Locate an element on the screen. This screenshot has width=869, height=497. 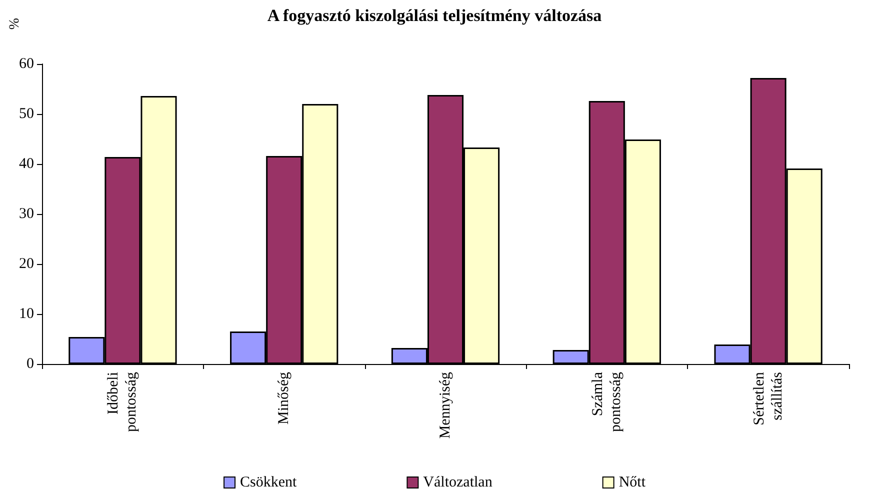
y-tick-label: 20 is located at coordinates (26, 264).